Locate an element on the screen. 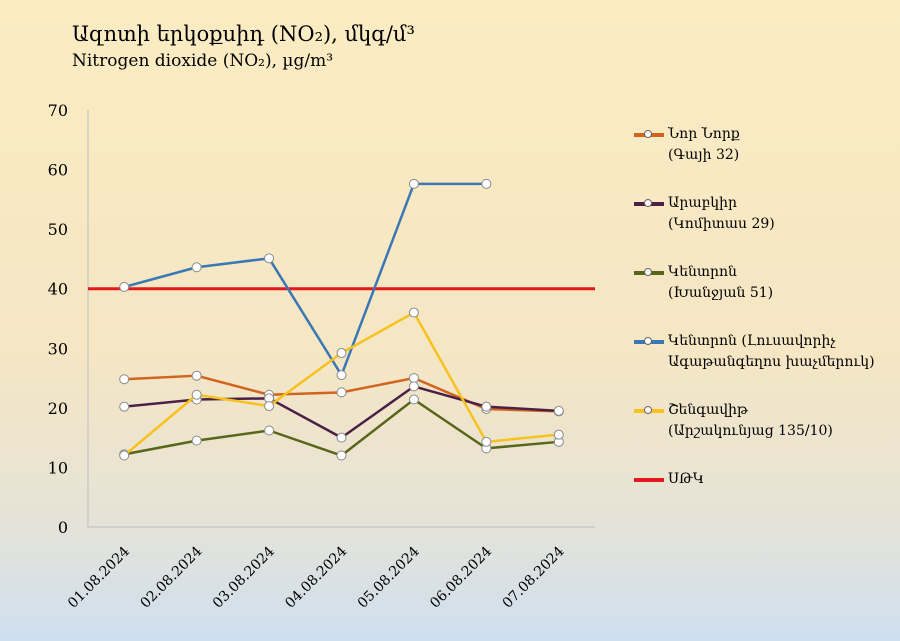 The image size is (900, 641). y-tick-label: 20 is located at coordinates (58, 408).